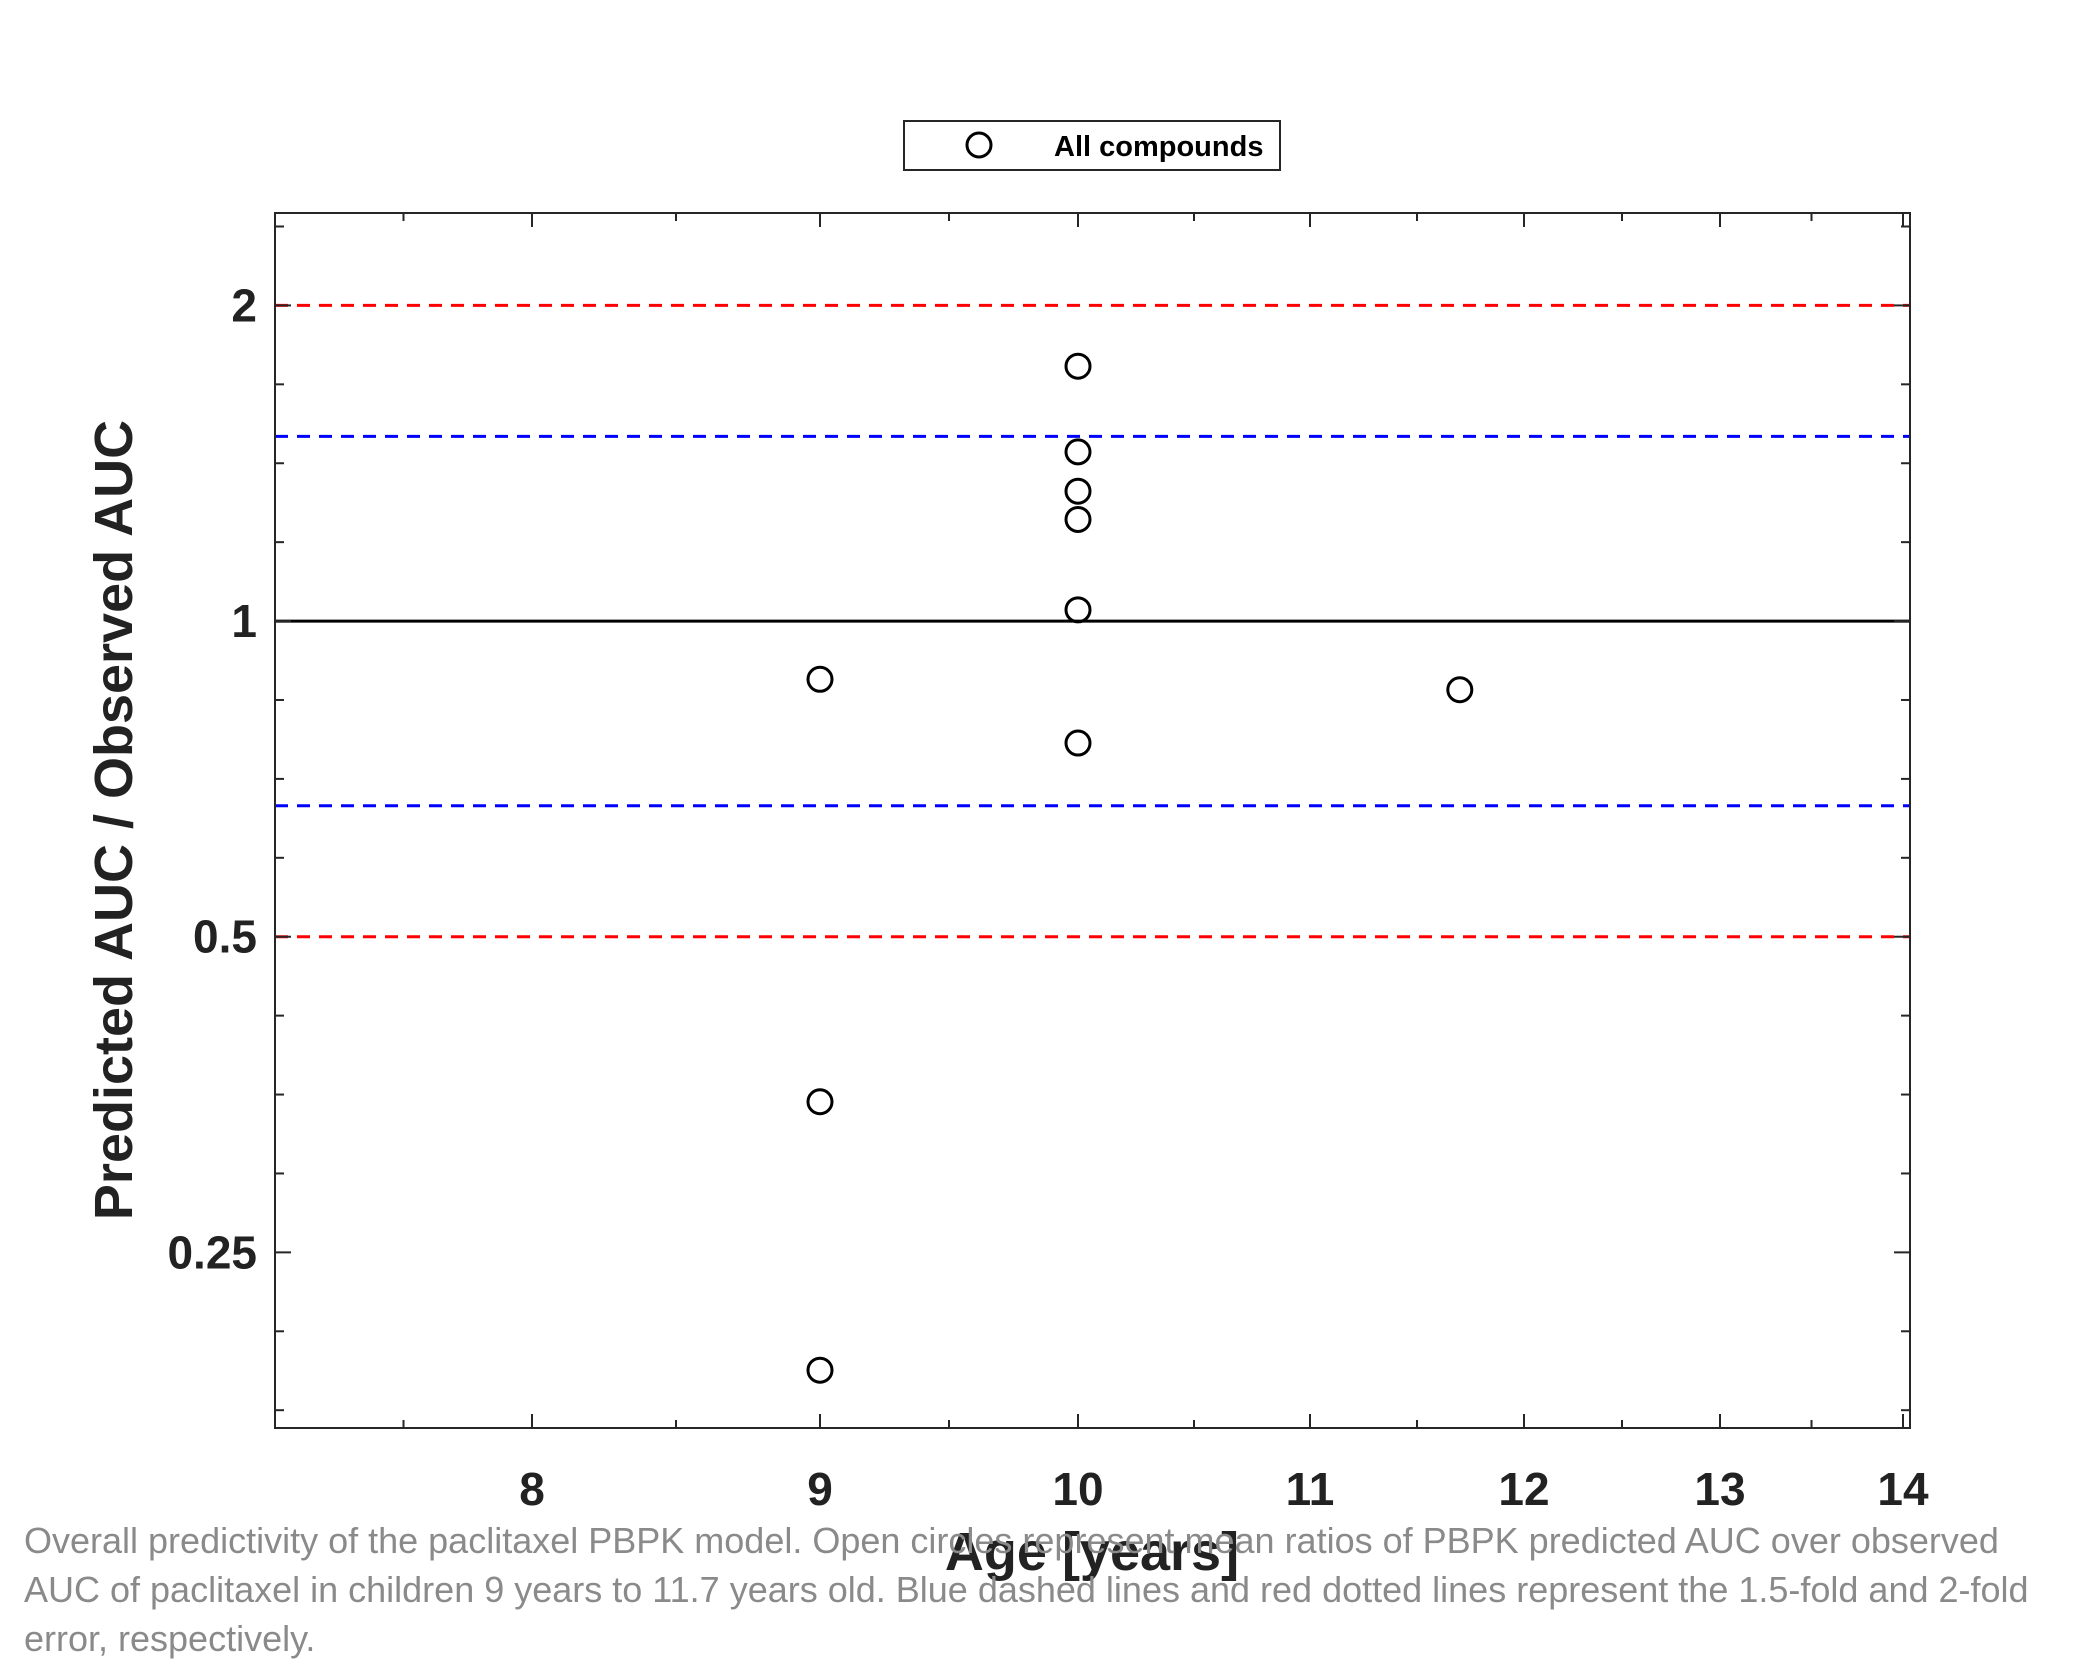  What do you see at coordinates (979, 145) in the screenshot?
I see `legend-marker-icon` at bounding box center [979, 145].